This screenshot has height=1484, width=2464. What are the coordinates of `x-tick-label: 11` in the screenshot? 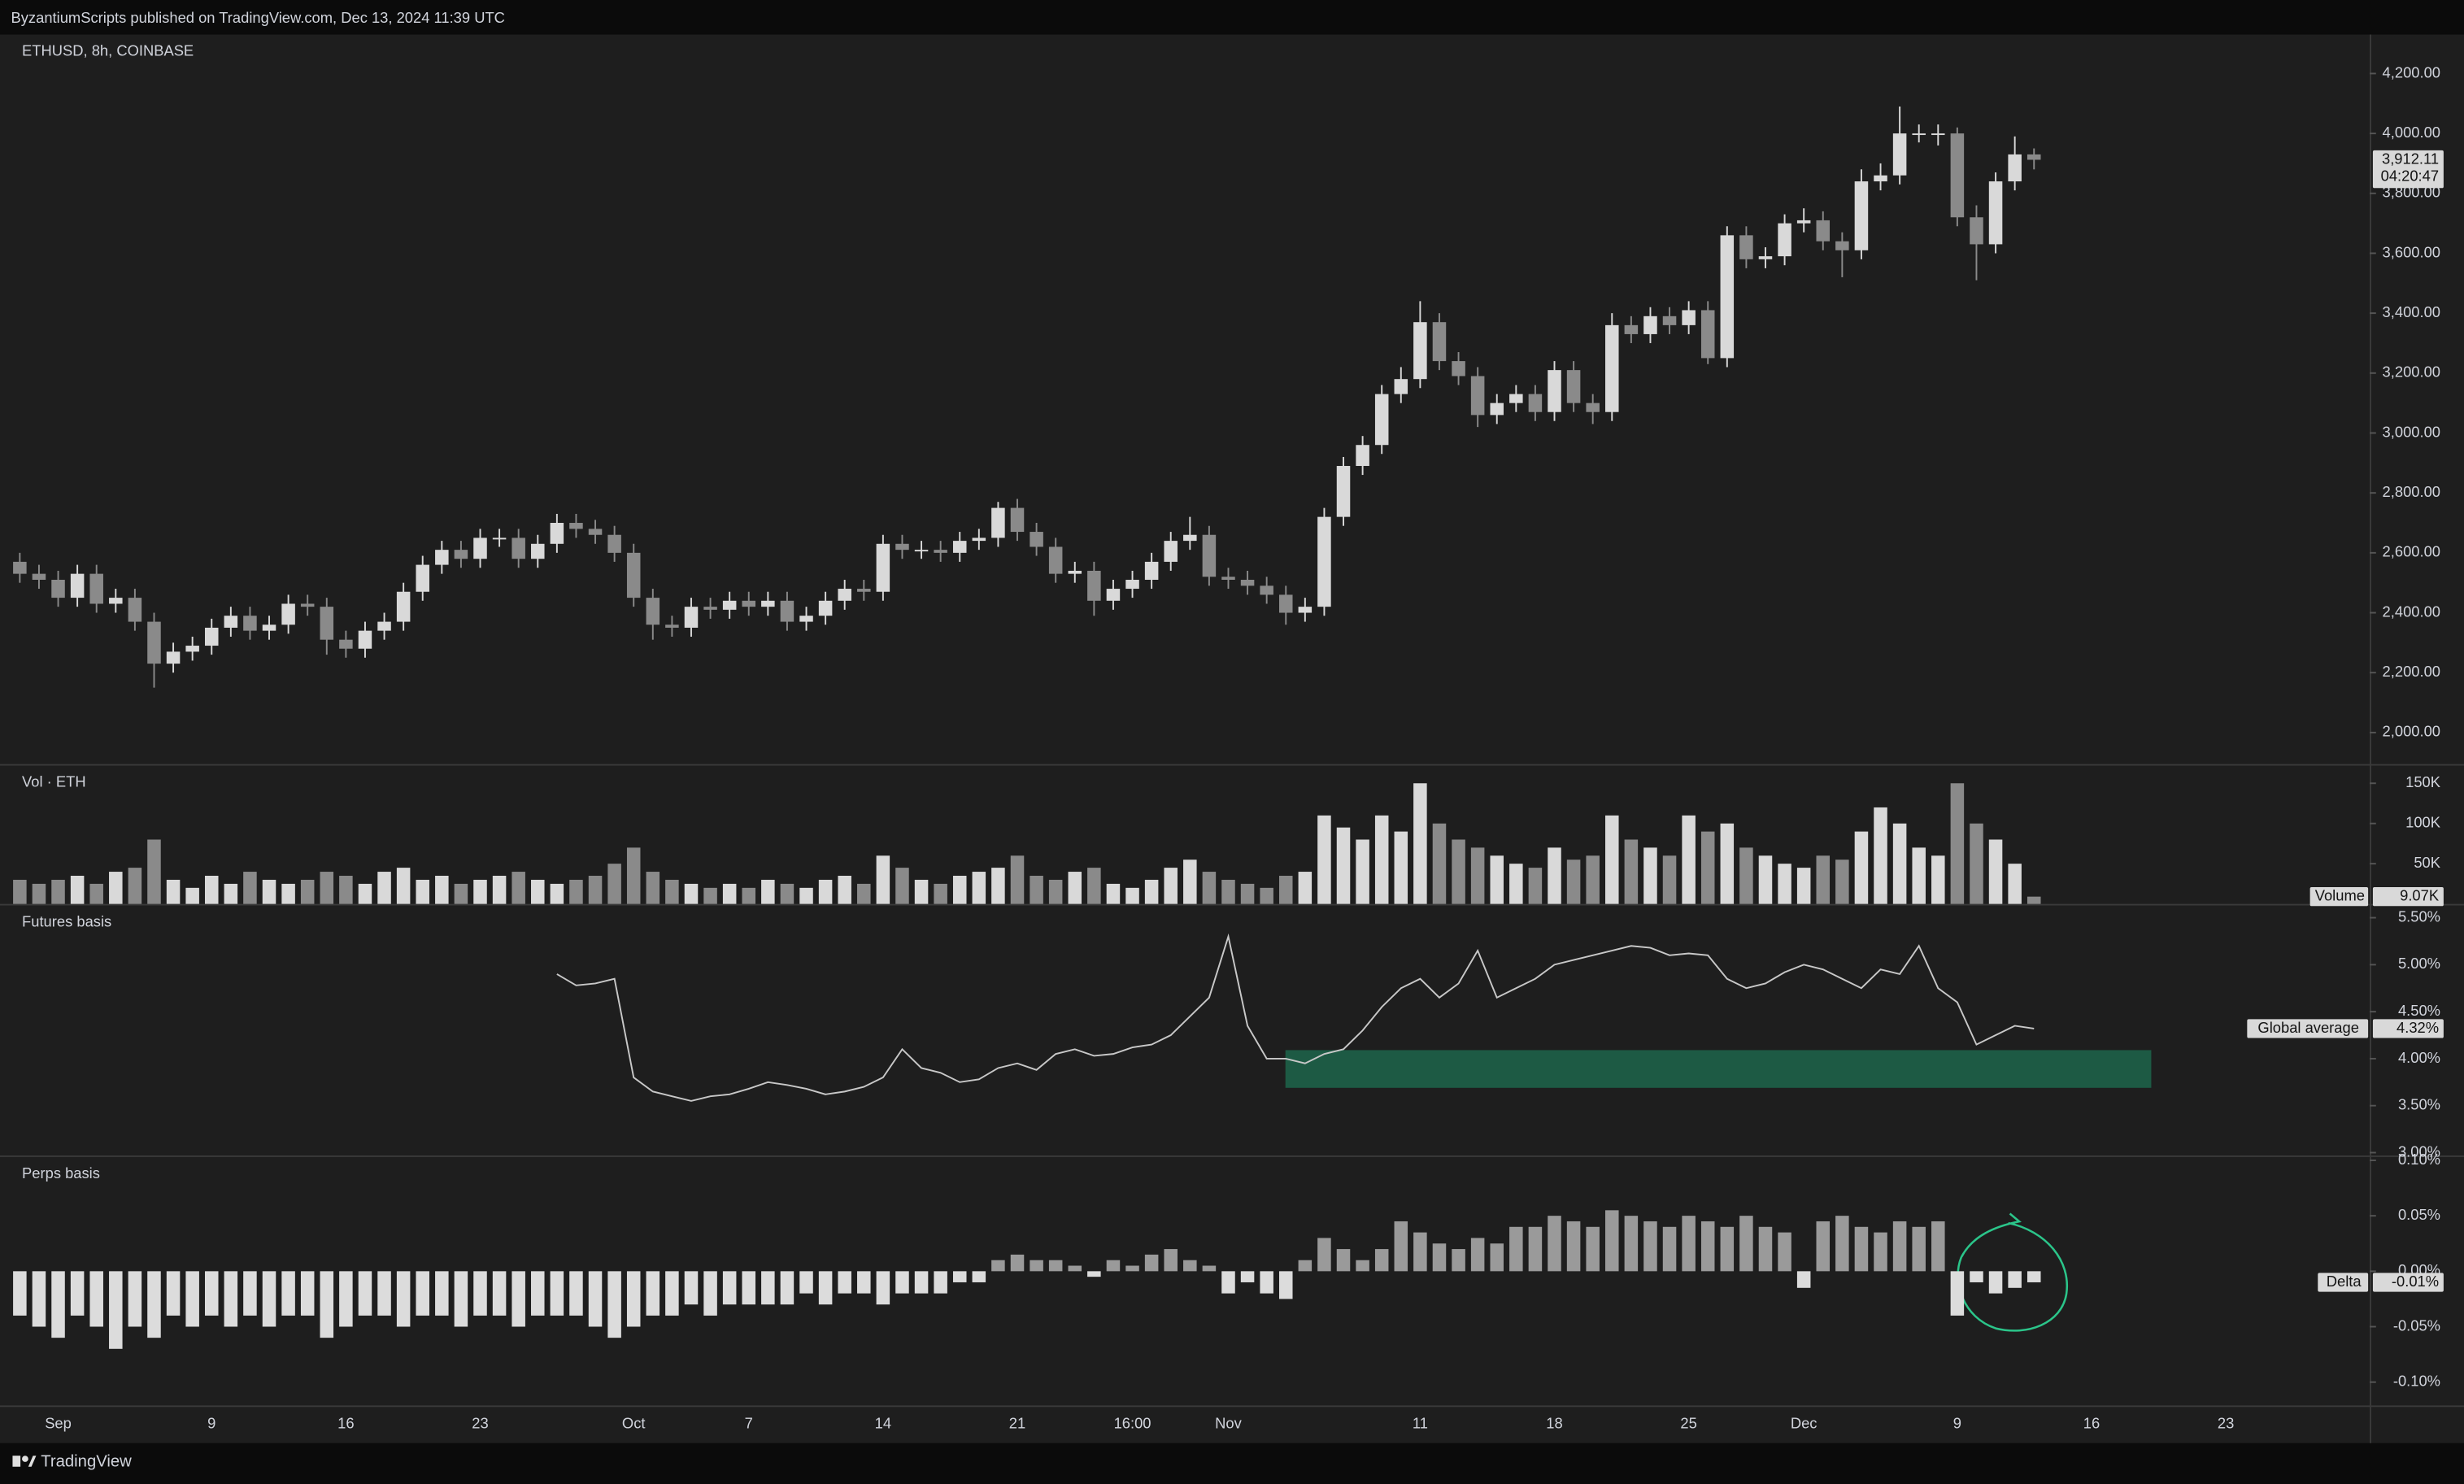 It's located at (1420, 1422).